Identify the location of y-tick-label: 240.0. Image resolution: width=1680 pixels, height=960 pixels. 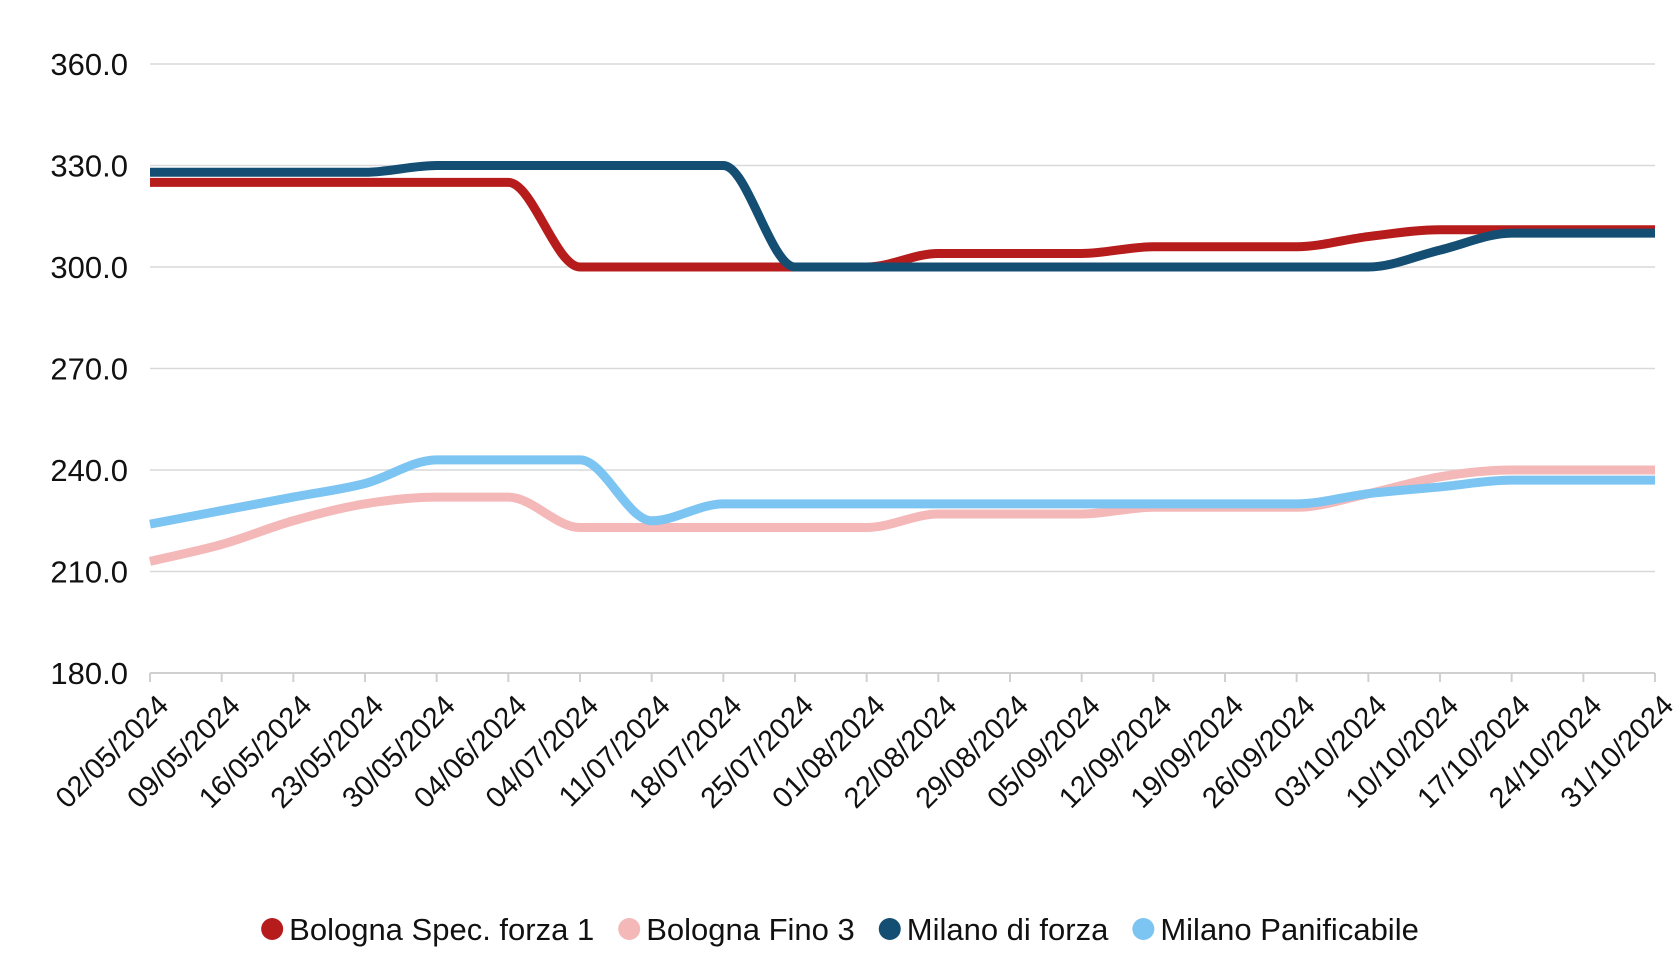
(89, 470).